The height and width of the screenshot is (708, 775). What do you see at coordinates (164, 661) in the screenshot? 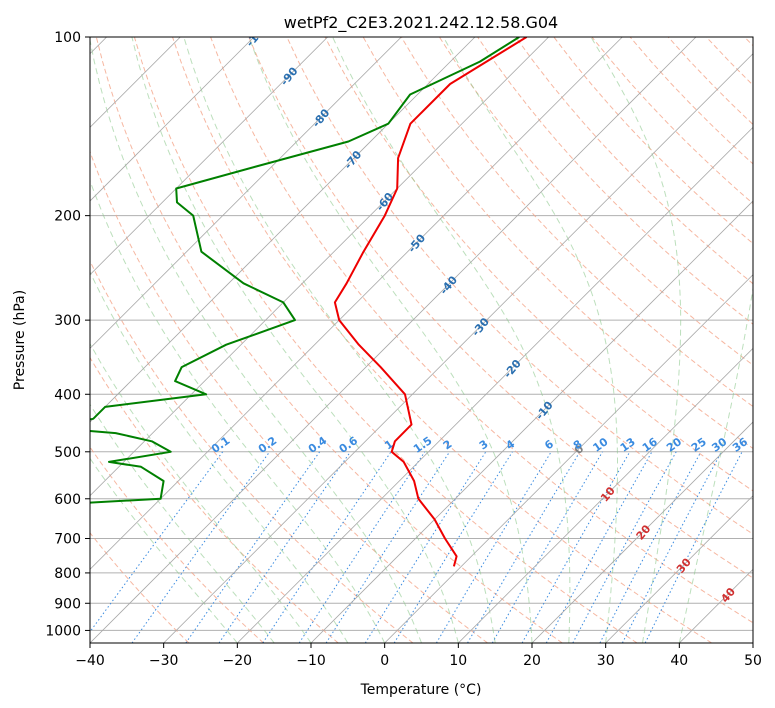
I see `x-tick-label: −30` at bounding box center [164, 661].